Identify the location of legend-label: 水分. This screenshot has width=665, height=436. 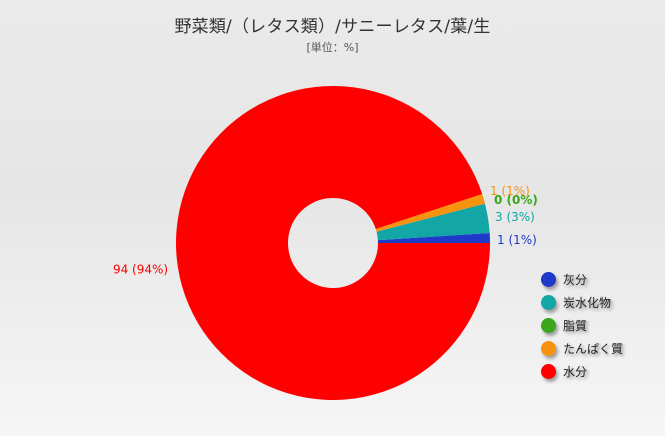
(575, 372).